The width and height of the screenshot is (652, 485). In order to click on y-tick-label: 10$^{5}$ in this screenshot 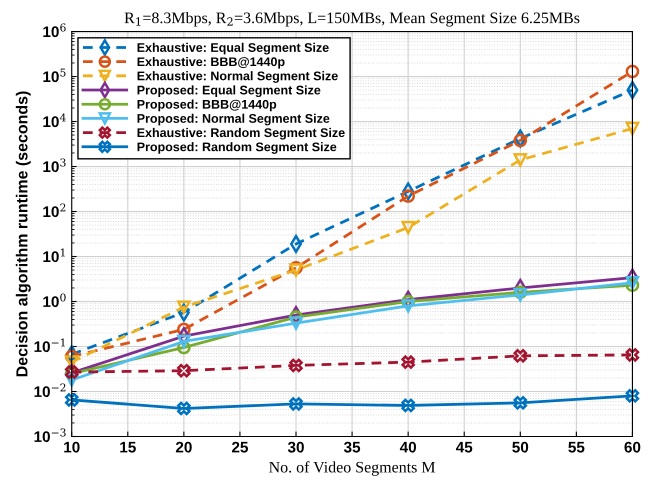, I will do `click(54, 75)`.